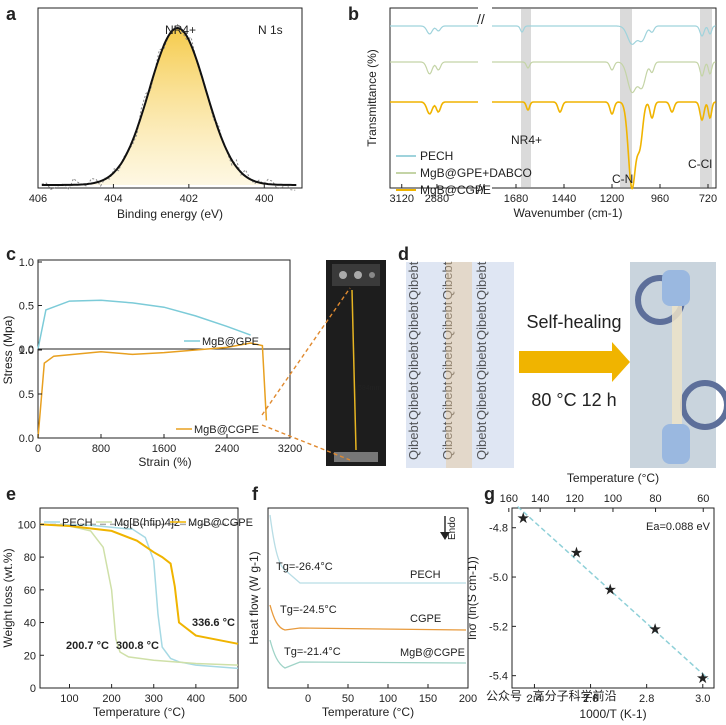 The width and height of the screenshot is (726, 725). What do you see at coordinates (144, 324) in the screenshot?
I see `curve-gpe-c` at bounding box center [144, 324].